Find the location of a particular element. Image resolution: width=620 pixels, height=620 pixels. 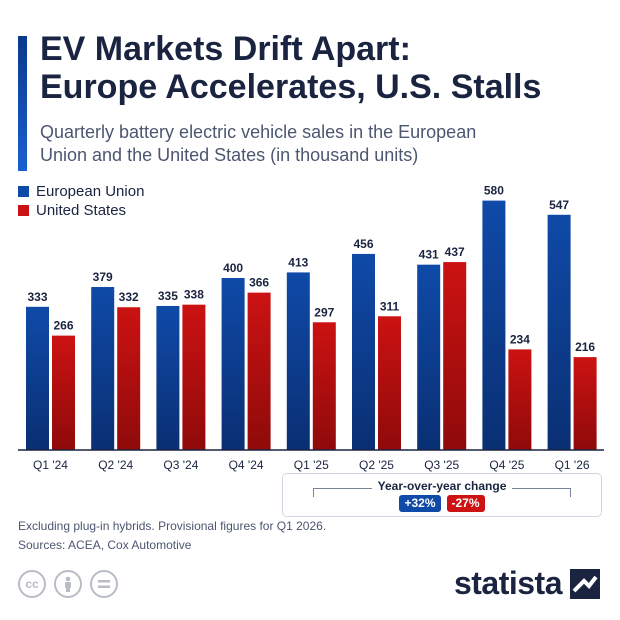

license-icons: cc is located at coordinates (68, 584).